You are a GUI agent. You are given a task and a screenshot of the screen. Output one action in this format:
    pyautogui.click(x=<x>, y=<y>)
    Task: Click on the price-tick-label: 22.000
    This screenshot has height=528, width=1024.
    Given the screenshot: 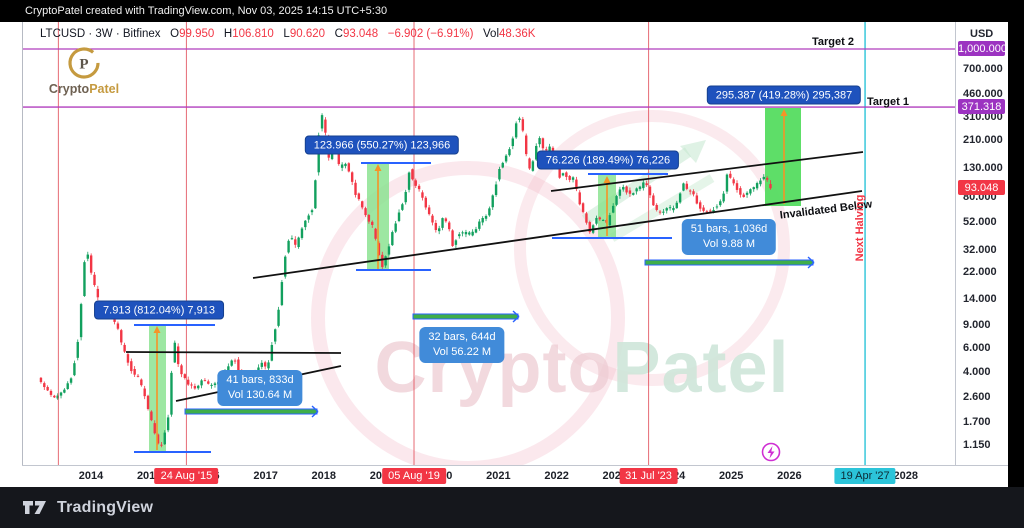 What is the action you would take?
    pyautogui.click(x=980, y=272)
    